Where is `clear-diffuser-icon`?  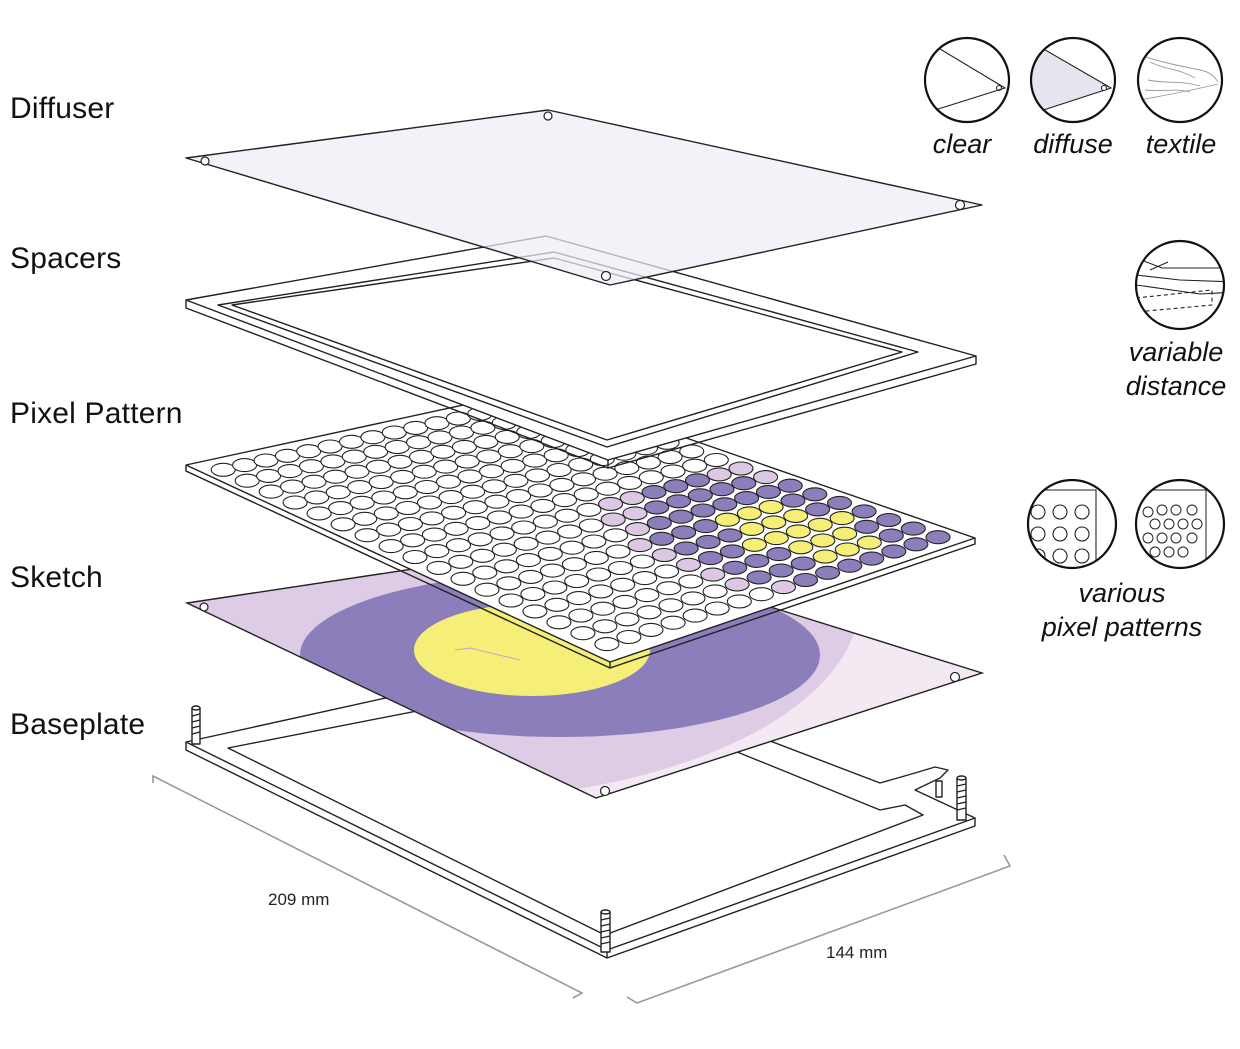 clear-diffuser-icon is located at coordinates (967, 80).